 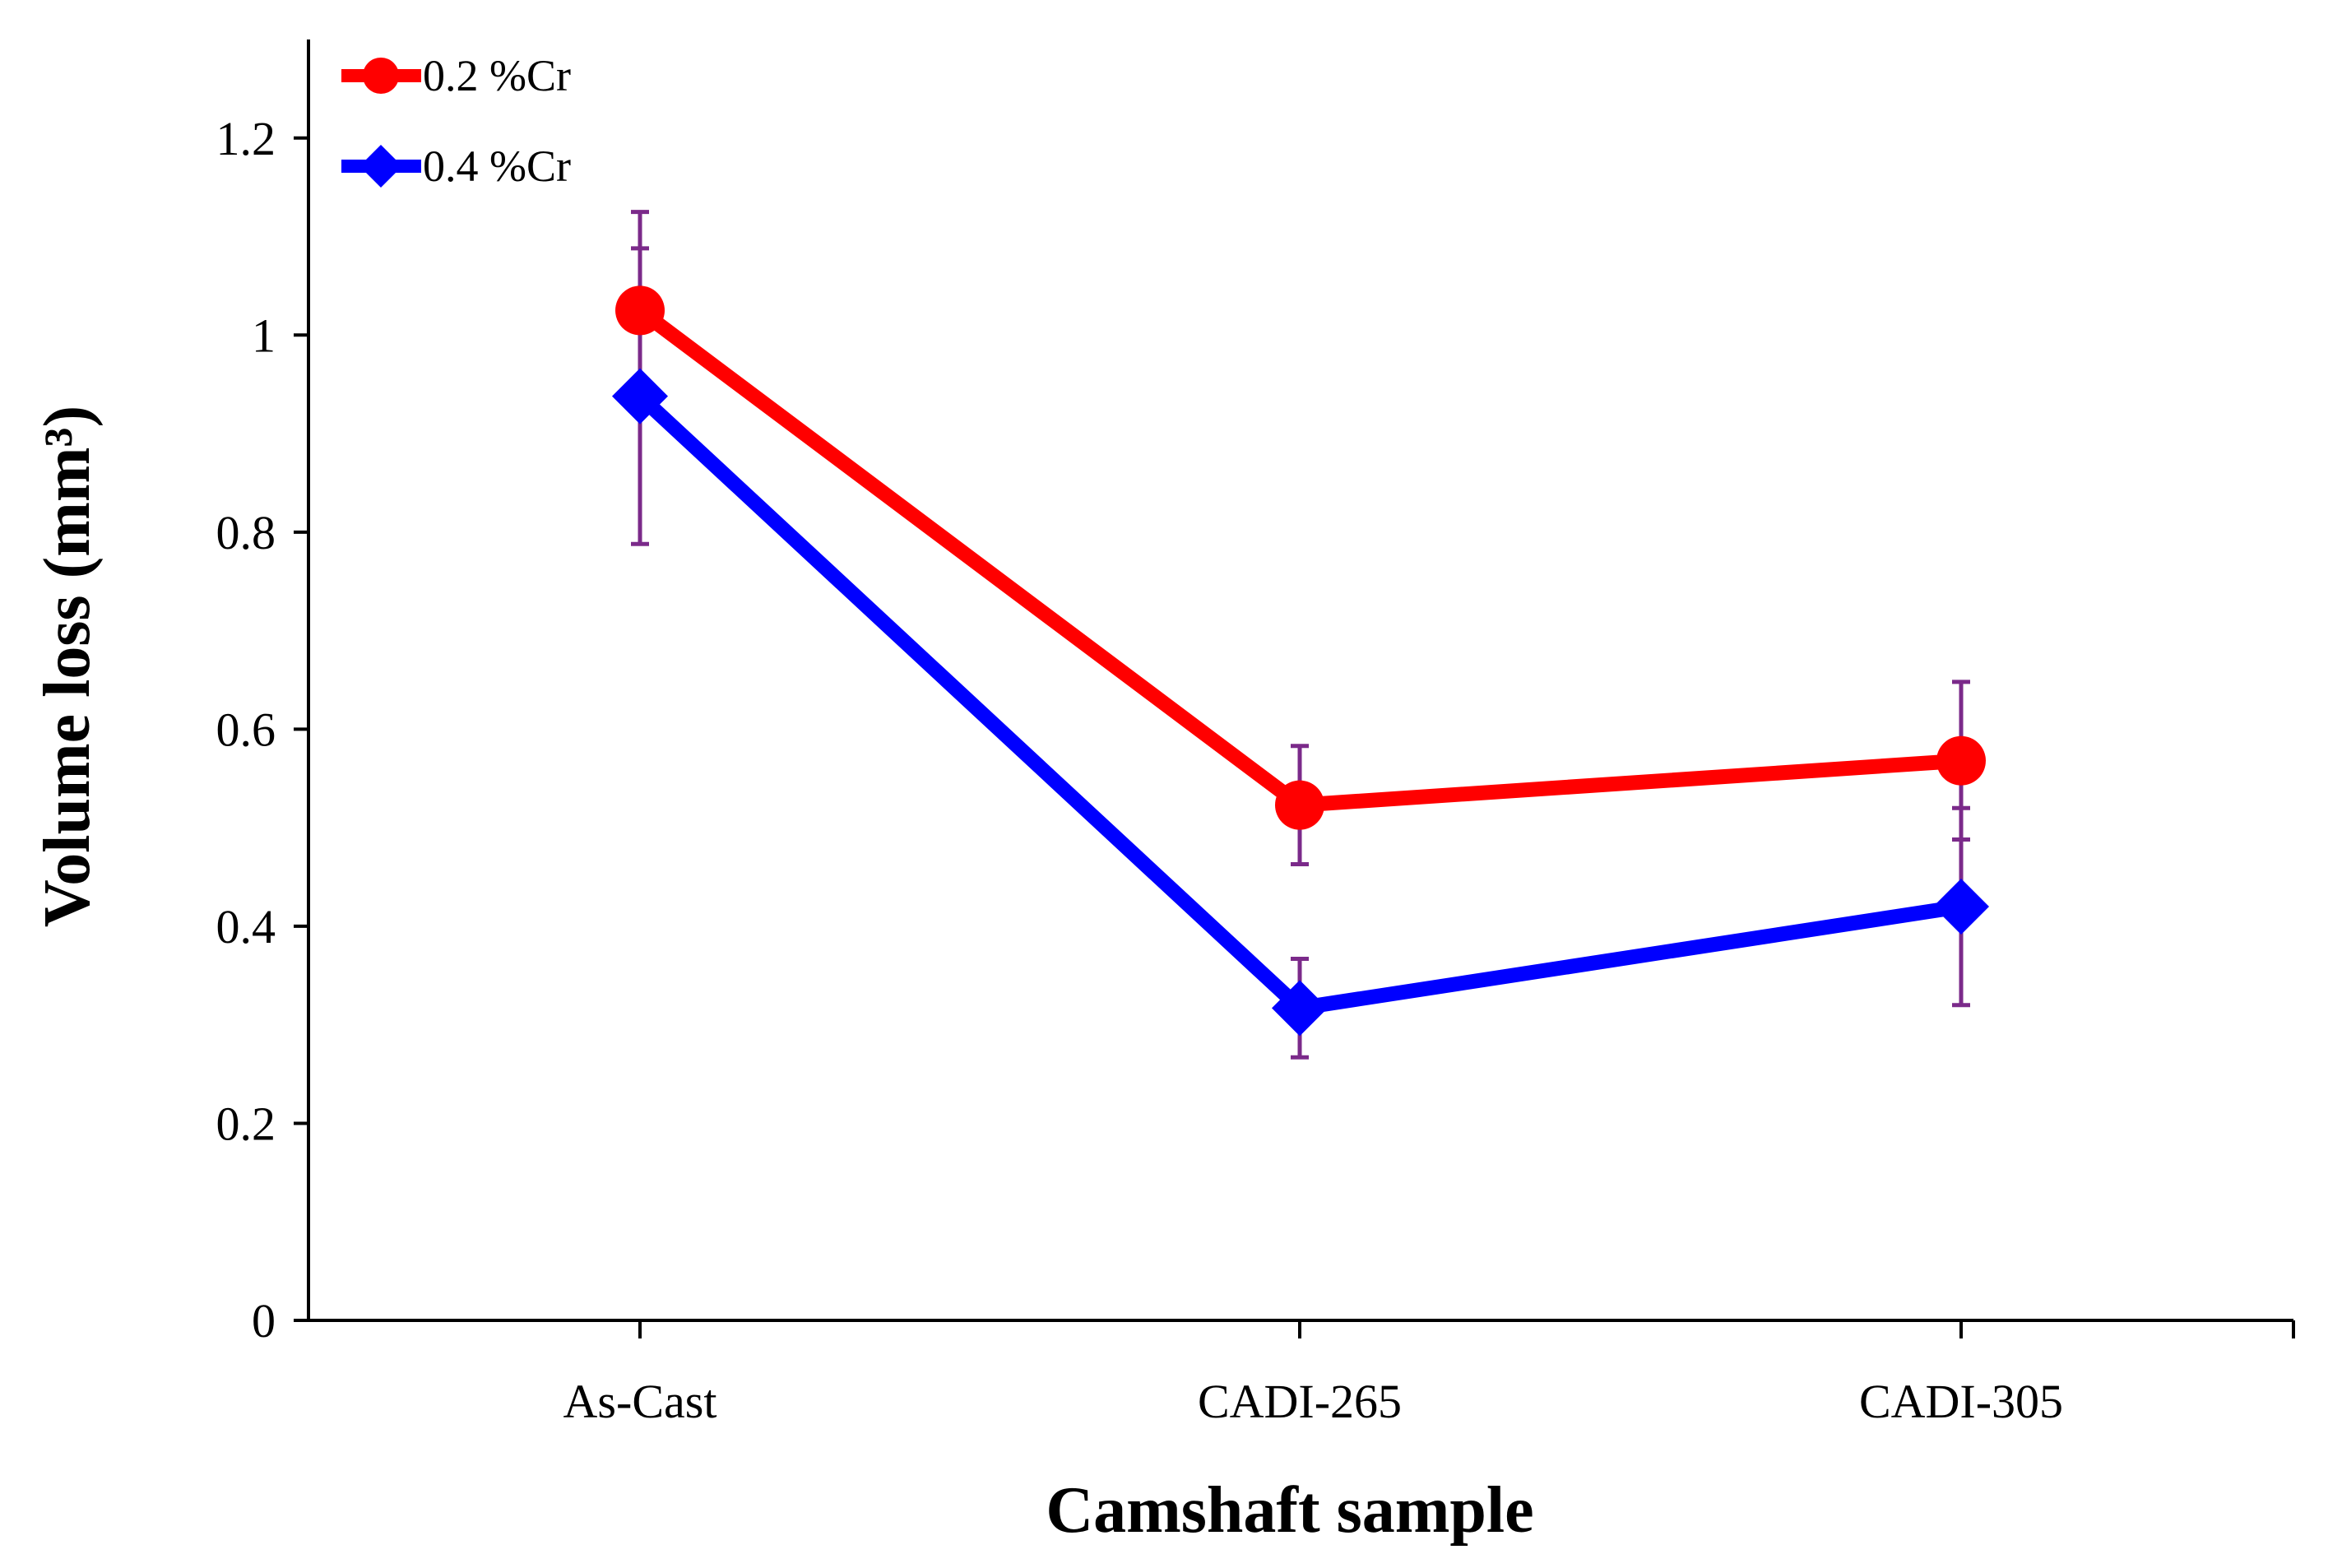 What do you see at coordinates (246, 729) in the screenshot?
I see `y-tick-label: 0.6` at bounding box center [246, 729].